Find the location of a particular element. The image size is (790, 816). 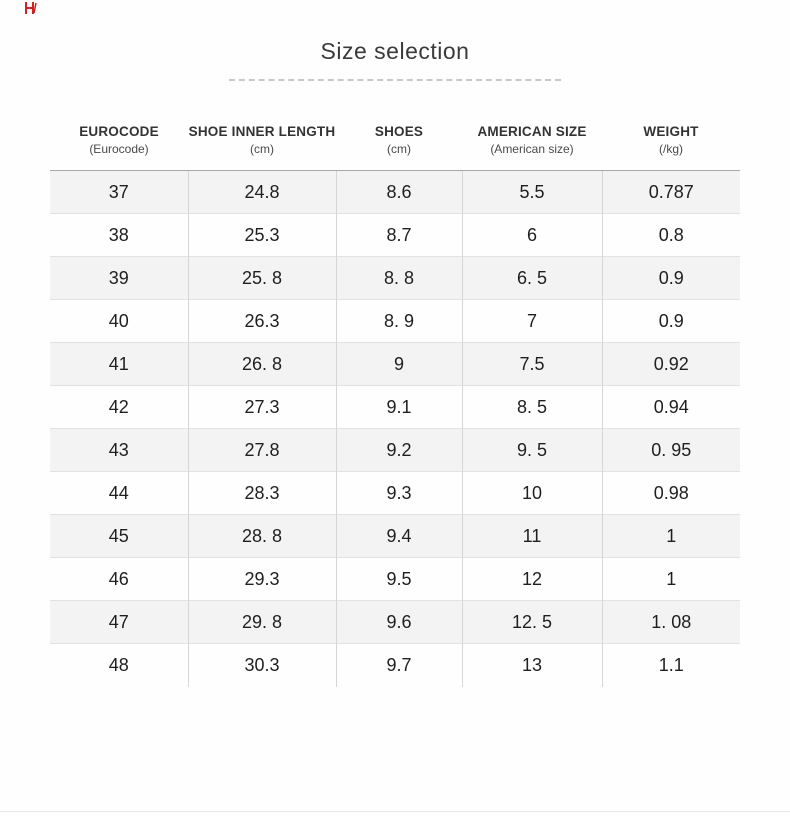

table-cell: 1.1 is located at coordinates (671, 665).